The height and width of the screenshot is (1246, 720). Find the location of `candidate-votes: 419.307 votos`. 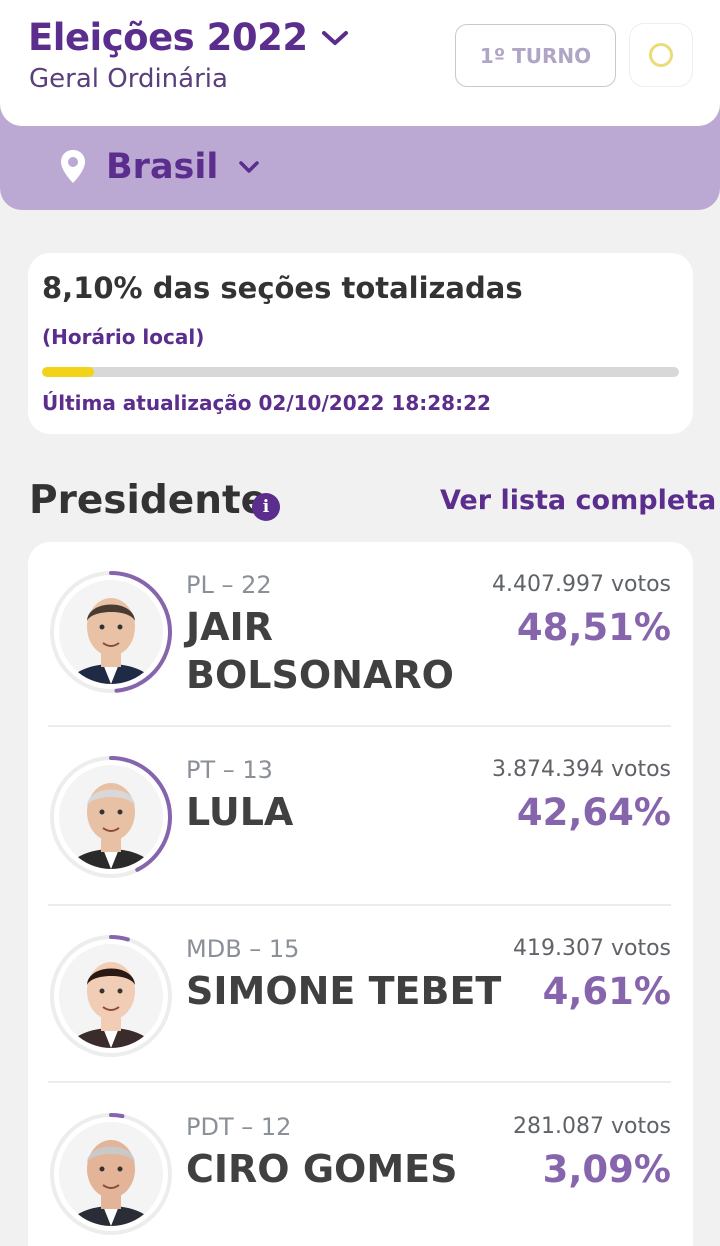

candidate-votes: 419.307 votos is located at coordinates (592, 948).